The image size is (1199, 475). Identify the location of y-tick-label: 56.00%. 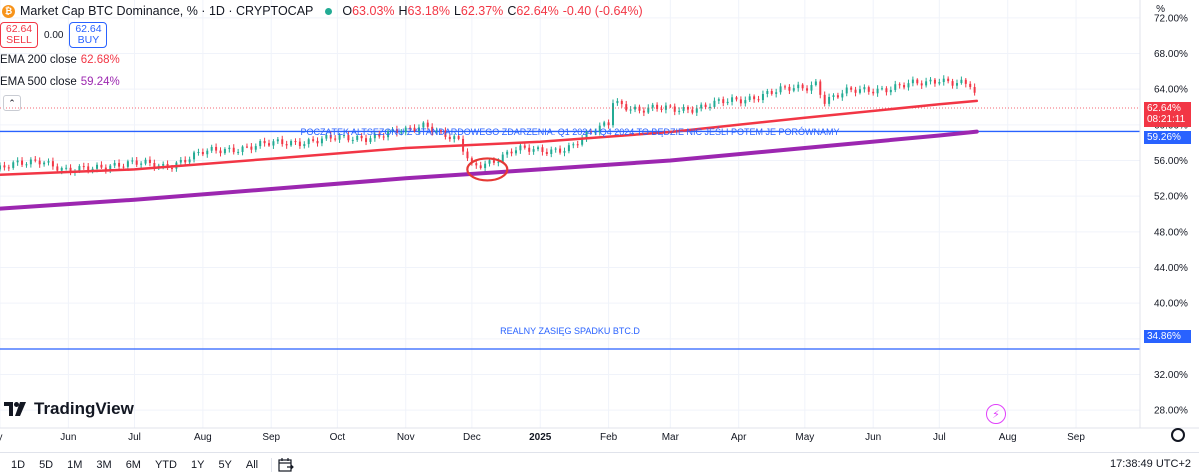
(1171, 161).